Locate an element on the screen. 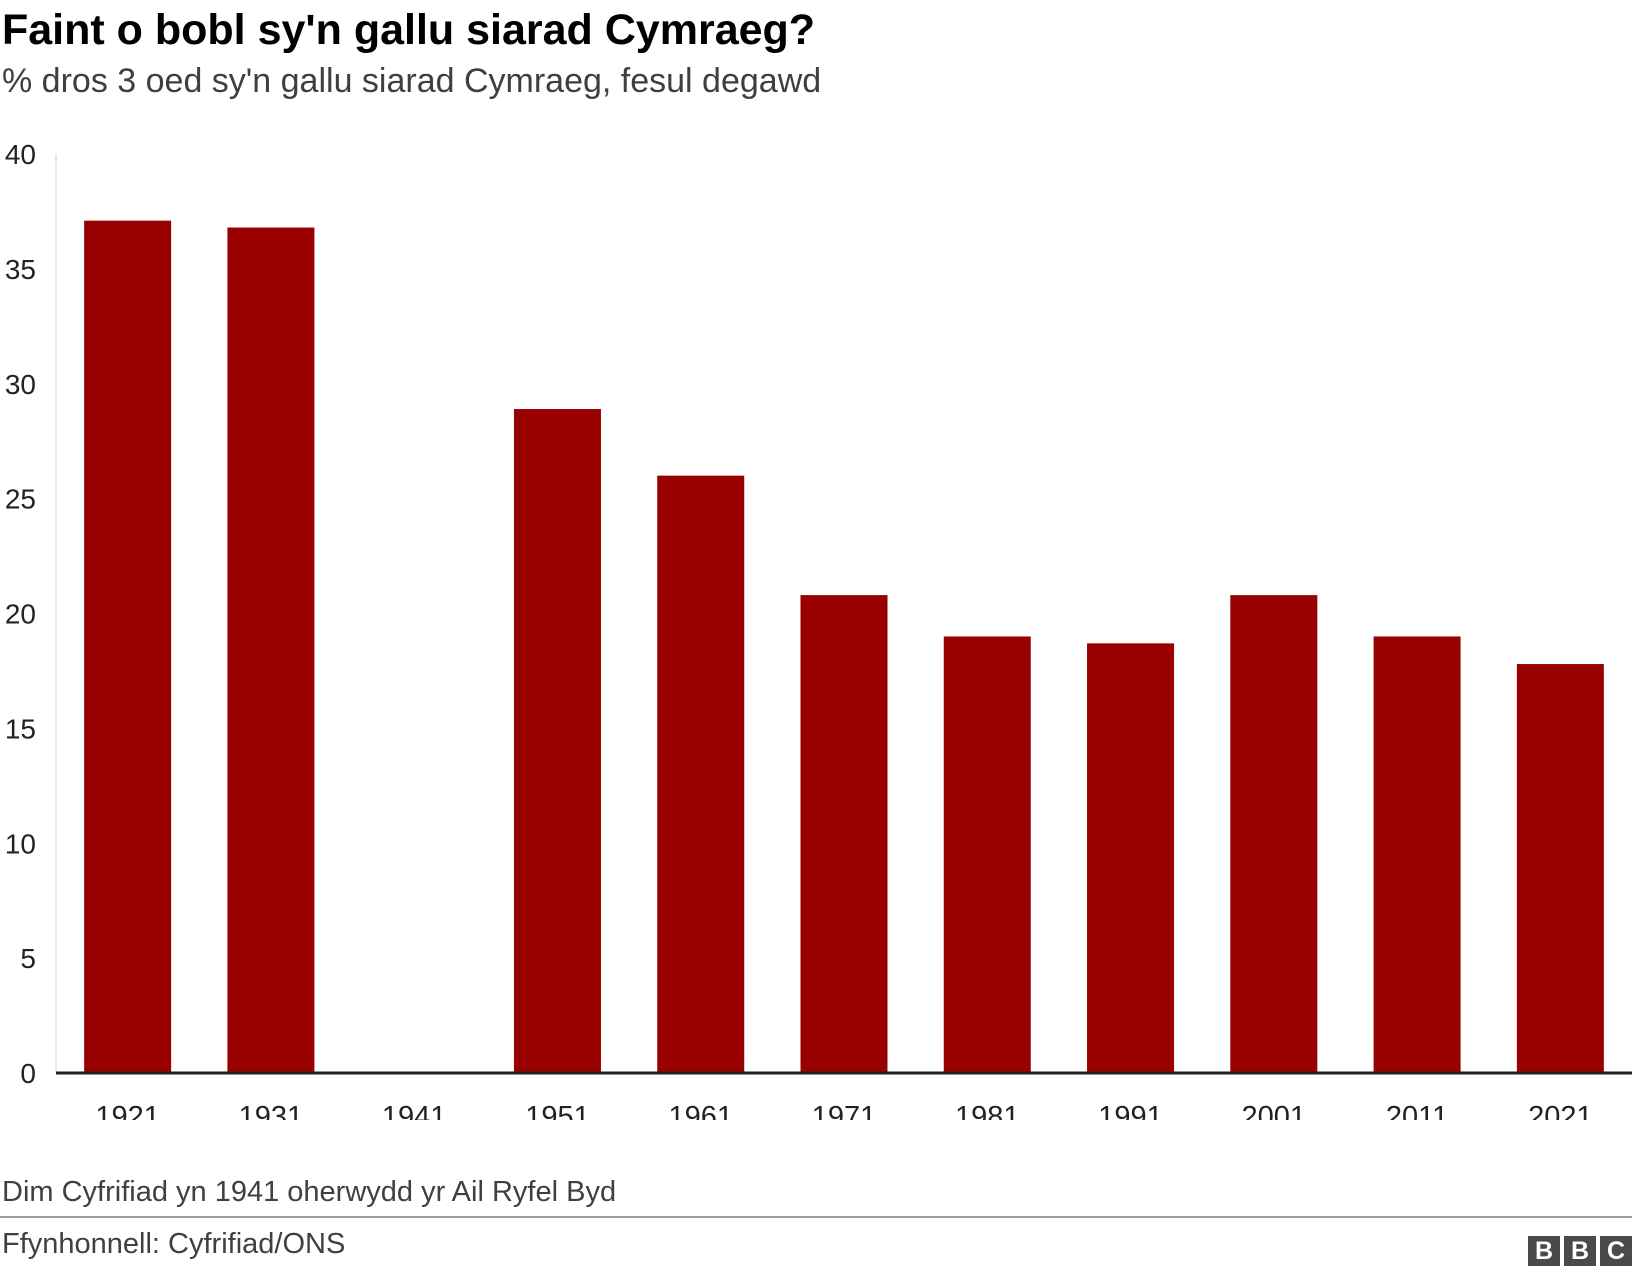 Image resolution: width=1632 pixels, height=1272 pixels. x-tick-label: 2011 is located at coordinates (1417, 1110).